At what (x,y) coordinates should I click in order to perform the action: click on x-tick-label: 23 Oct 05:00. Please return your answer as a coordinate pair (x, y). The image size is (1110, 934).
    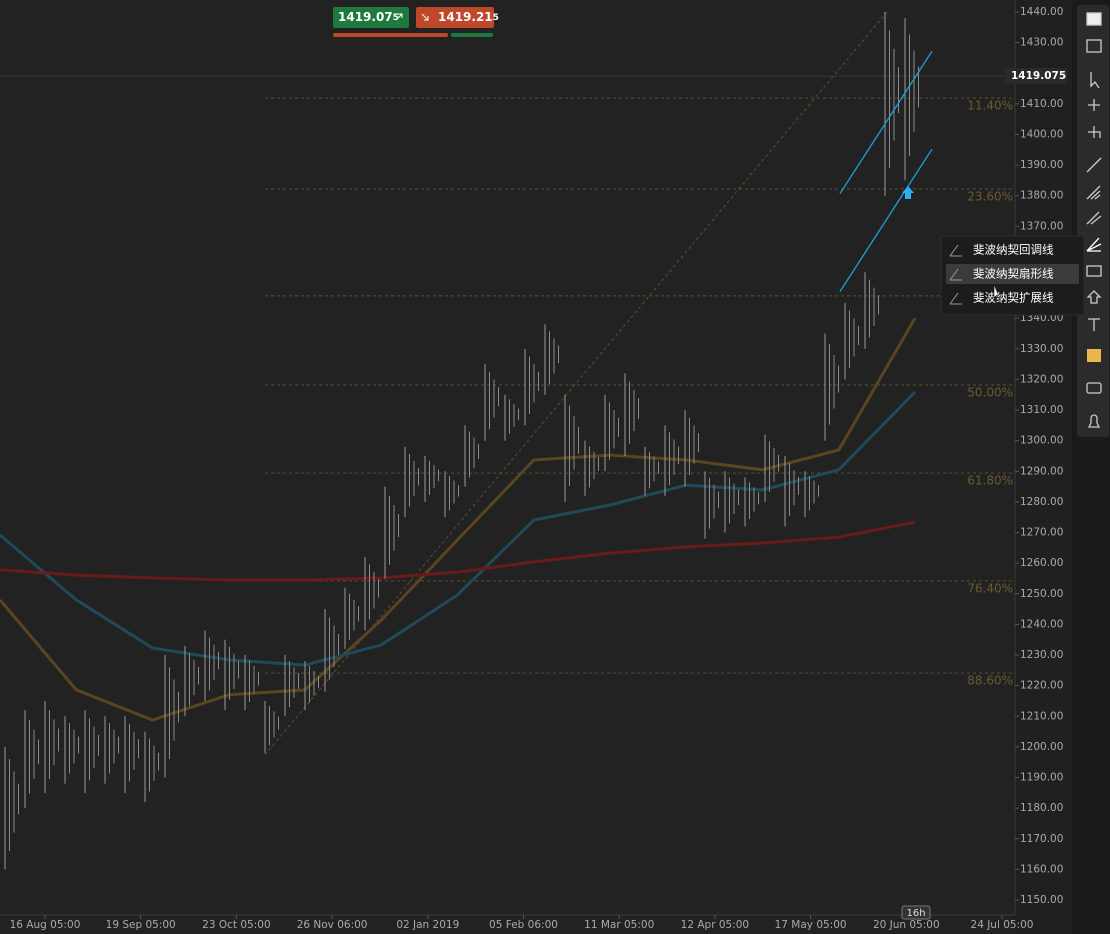
    Looking at the image, I should click on (236, 925).